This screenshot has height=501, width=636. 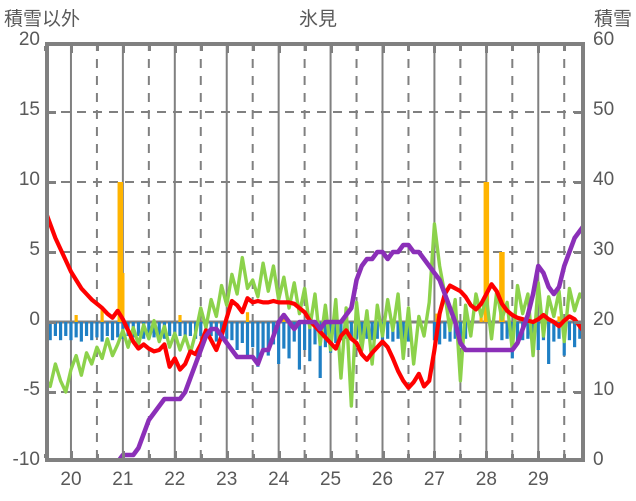 What do you see at coordinates (26, 459) in the screenshot?
I see `y-axis-left-tick: -10` at bounding box center [26, 459].